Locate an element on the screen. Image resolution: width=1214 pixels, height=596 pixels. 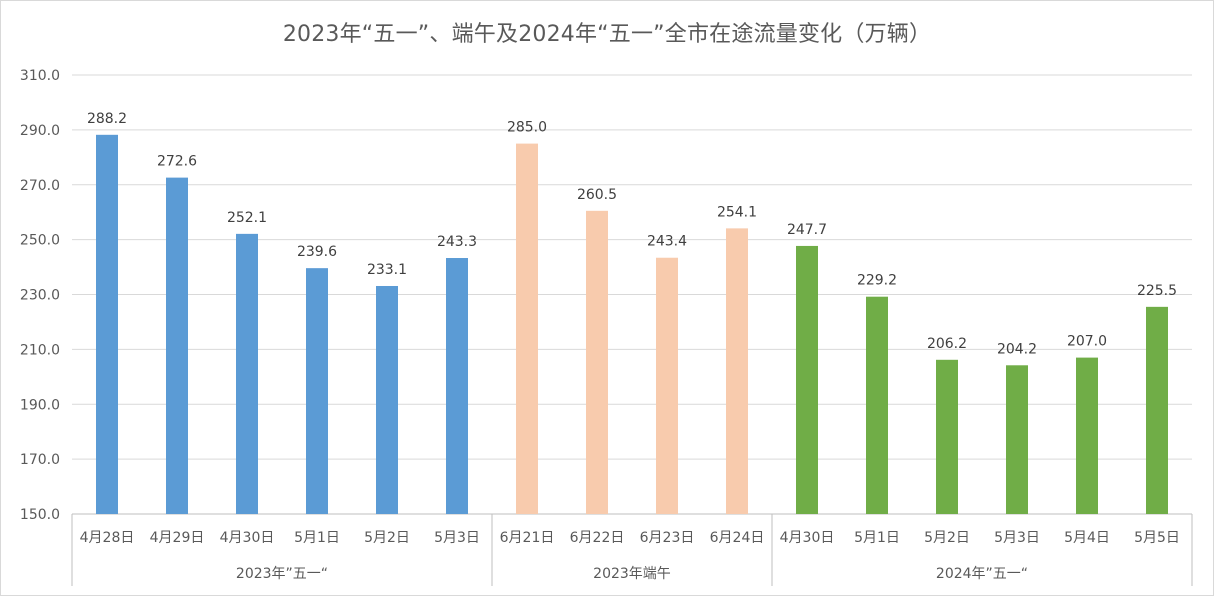
y-tick-label: 310.0 is located at coordinates (40, 76).